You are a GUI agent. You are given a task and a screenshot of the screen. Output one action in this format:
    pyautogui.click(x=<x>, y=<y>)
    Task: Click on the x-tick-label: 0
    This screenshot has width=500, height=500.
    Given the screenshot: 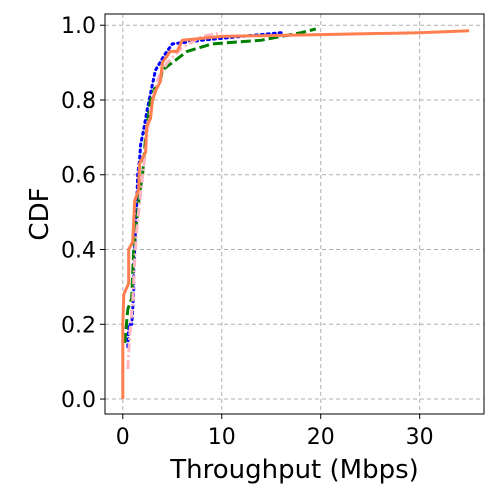 What is the action you would take?
    pyautogui.click(x=123, y=437)
    